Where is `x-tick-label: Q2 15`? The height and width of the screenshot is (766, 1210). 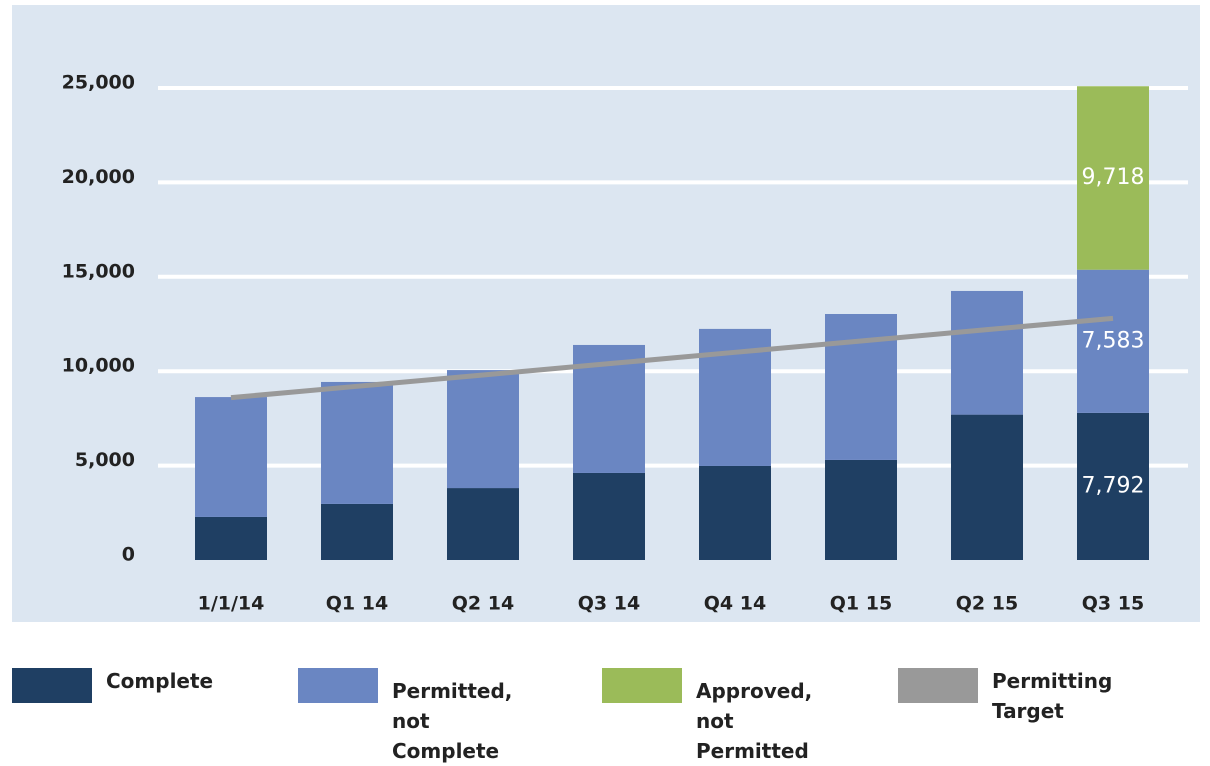 x-tick-label: Q2 15 is located at coordinates (987, 604).